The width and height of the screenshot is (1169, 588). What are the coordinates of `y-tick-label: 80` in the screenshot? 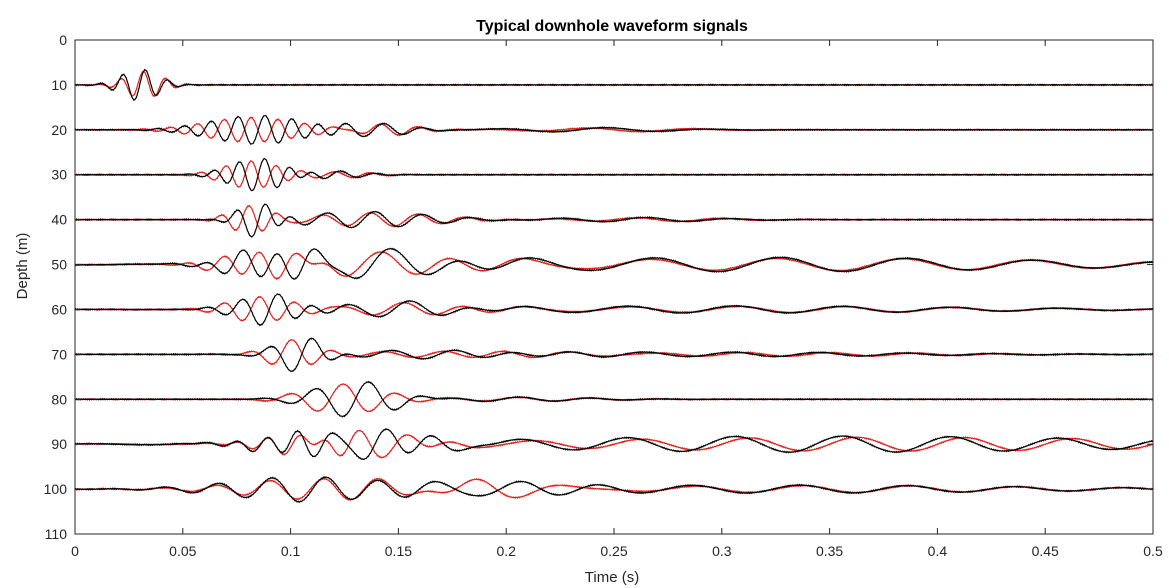 It's located at (59, 399).